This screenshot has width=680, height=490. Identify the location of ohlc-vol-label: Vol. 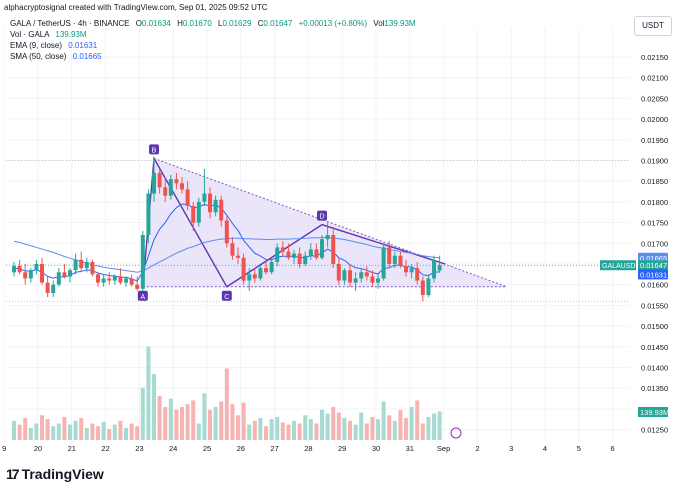
(379, 23).